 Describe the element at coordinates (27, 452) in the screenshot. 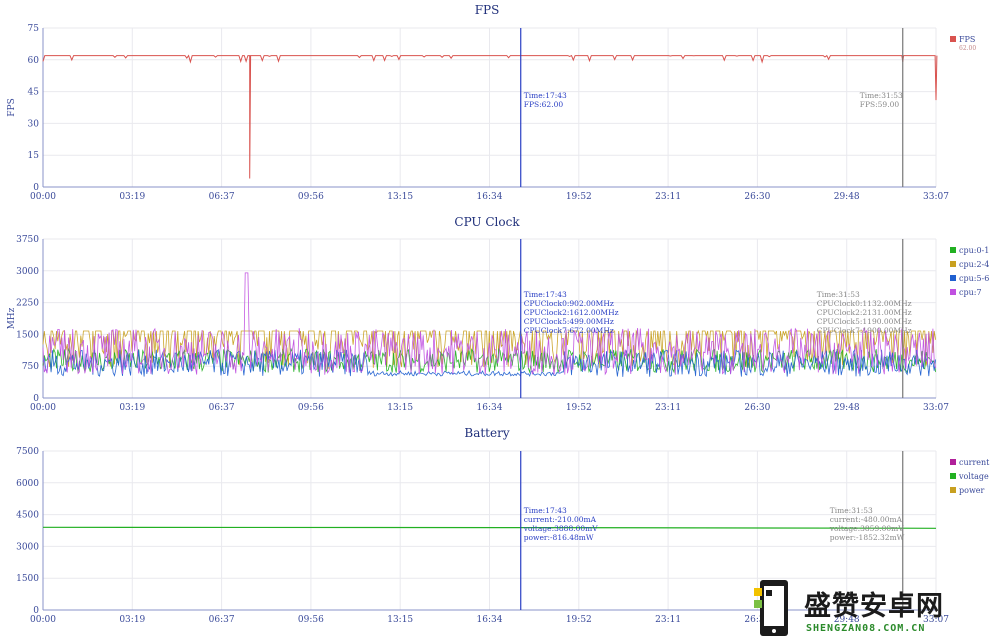

I see `y-tick-label: 7500` at that location.